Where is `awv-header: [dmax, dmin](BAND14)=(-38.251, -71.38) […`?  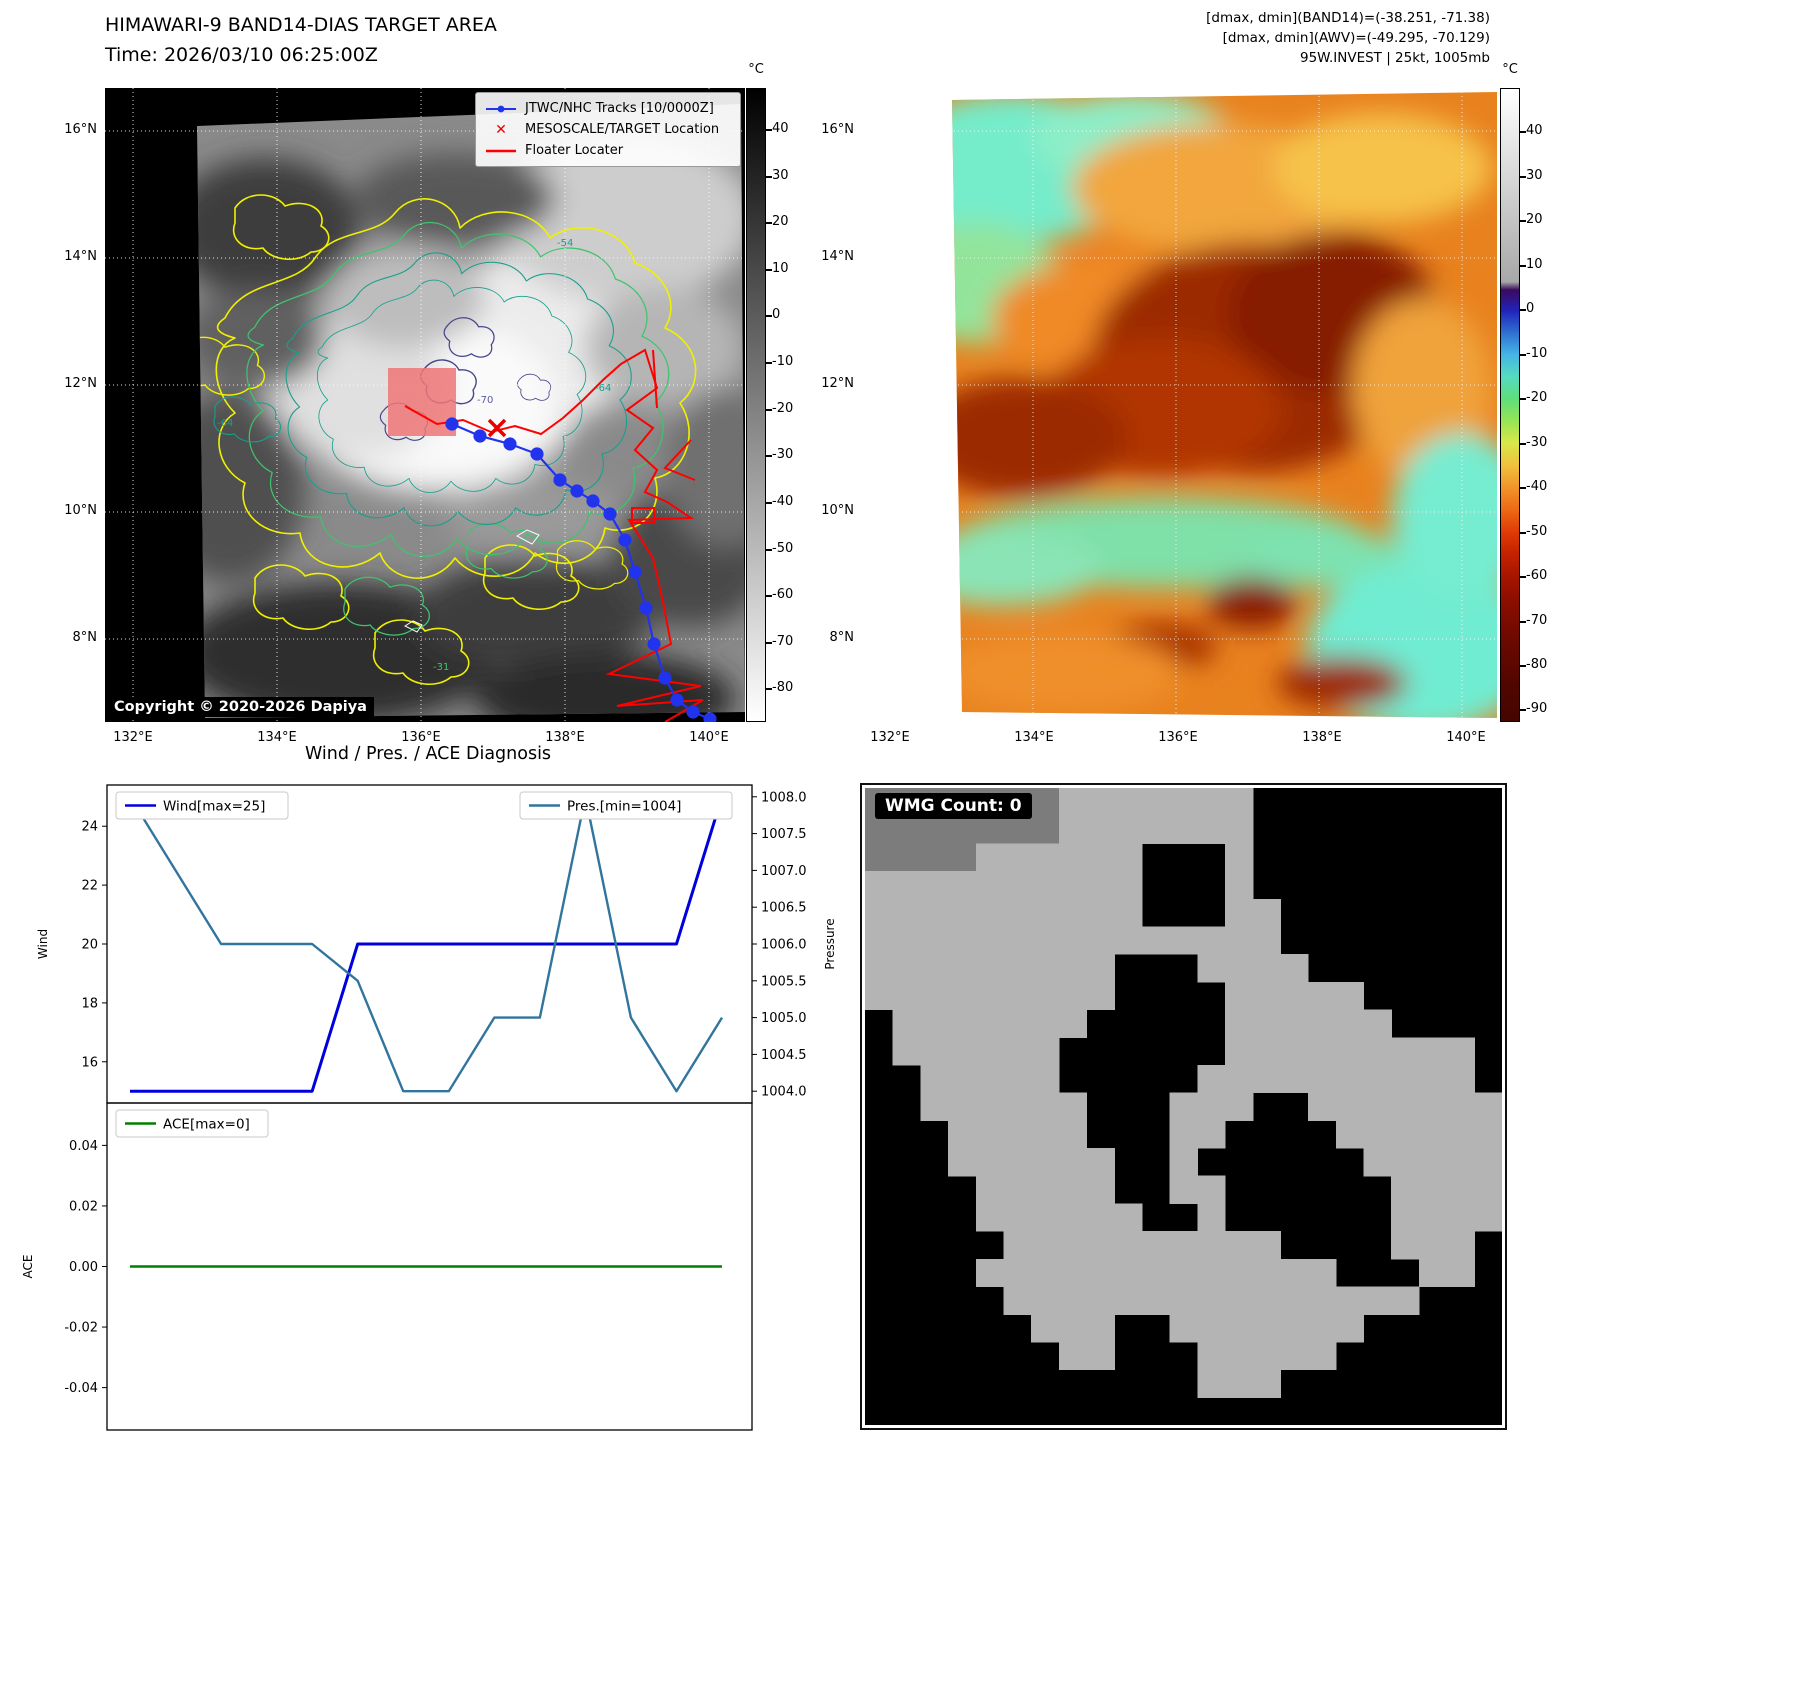 awv-header: [dmax, dmin](BAND14)=(-38.251, -71.38) [… is located at coordinates (1240, 38).